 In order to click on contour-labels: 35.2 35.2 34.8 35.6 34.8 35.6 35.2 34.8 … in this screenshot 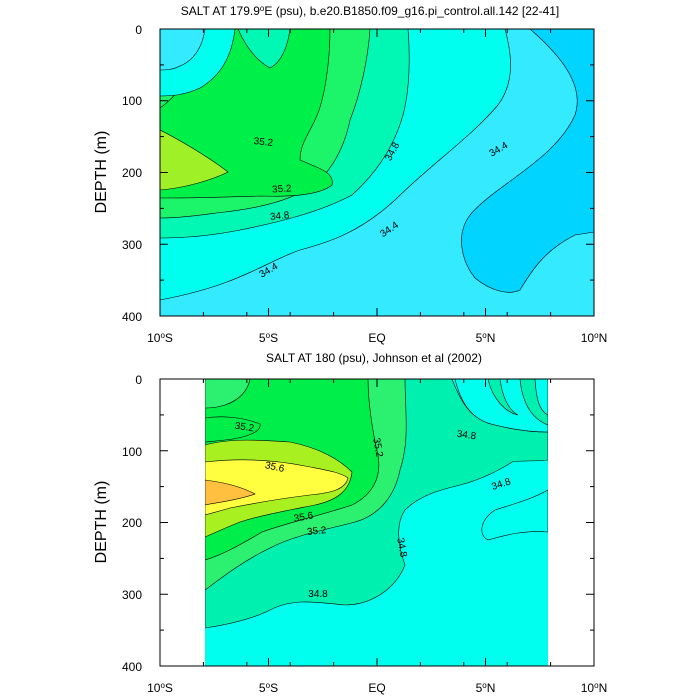, I will do `click(373, 510)`.